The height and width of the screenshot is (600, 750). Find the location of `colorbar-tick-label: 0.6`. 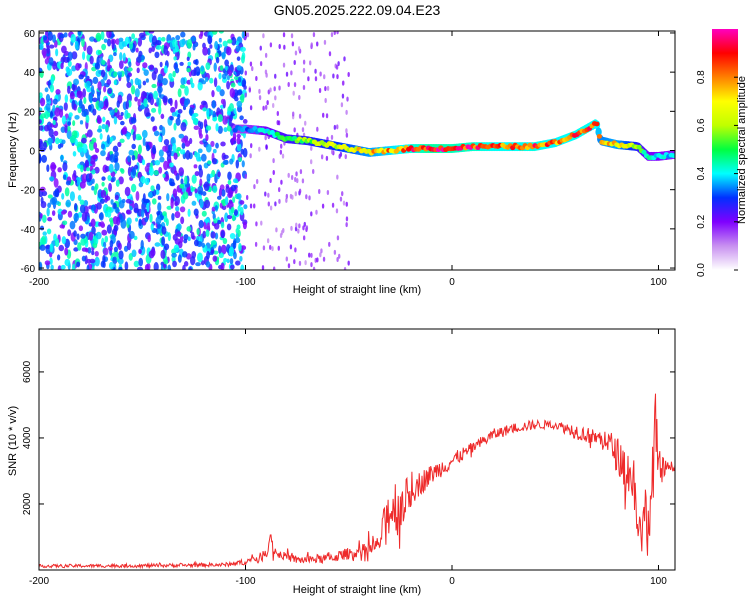

colorbar-tick-label: 0.6 is located at coordinates (701, 125).